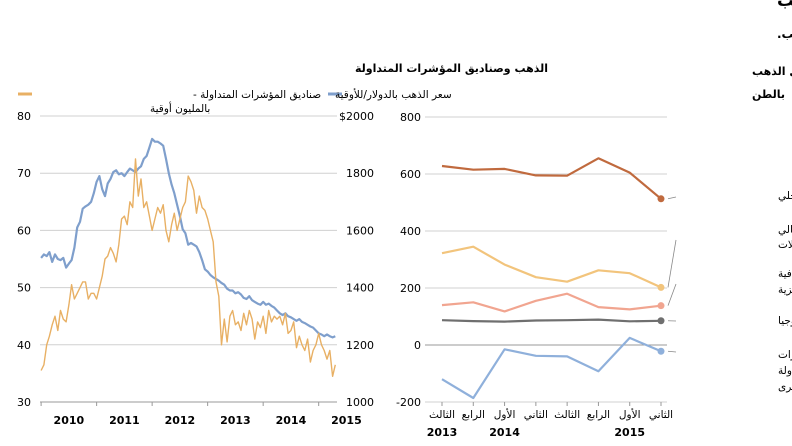  Describe the element at coordinates (504, 432) in the screenshot. I see `x-tick-year: 2014` at that location.